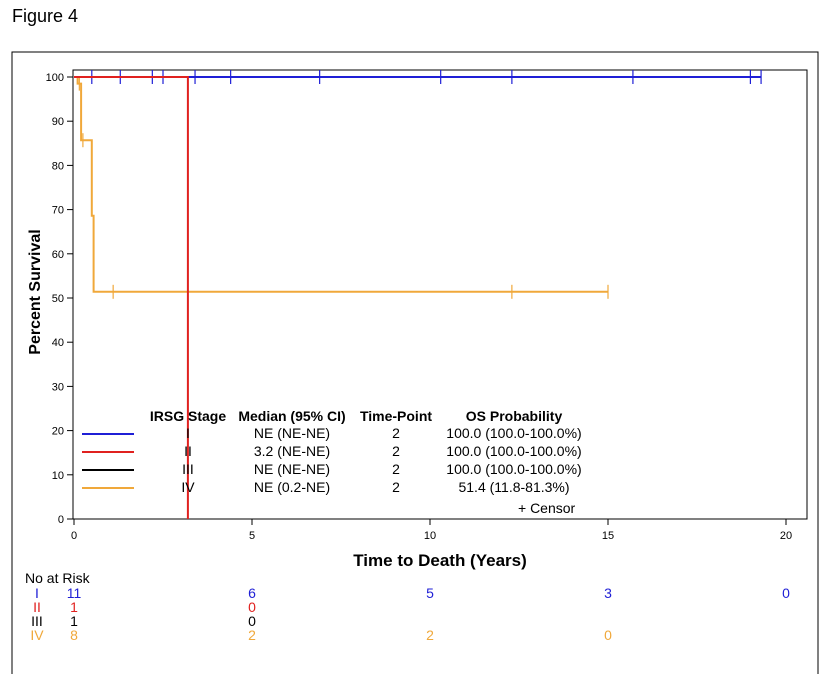  Describe the element at coordinates (45, 16) in the screenshot. I see `figure-title: Figure 4` at that location.